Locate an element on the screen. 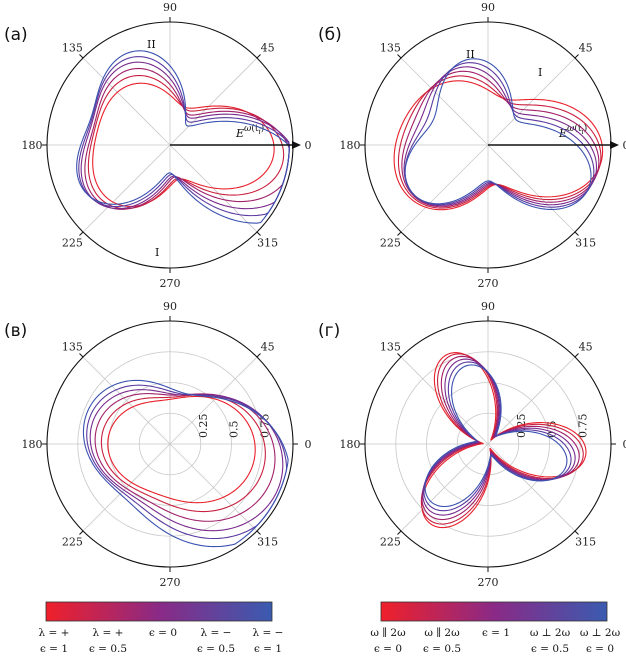 This screenshot has width=626, height=662. panel-label-d: (г) is located at coordinates (329, 331).